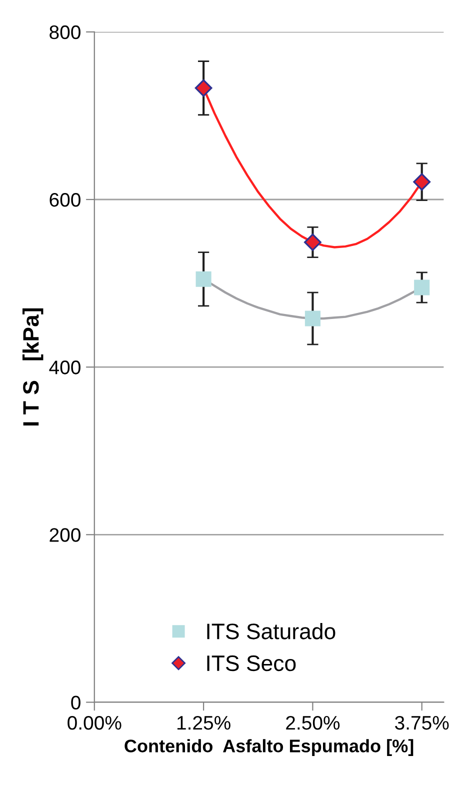  What do you see at coordinates (269, 747) in the screenshot?
I see `x-axis-title: Contenido Asfalto Espumado [%]` at bounding box center [269, 747].